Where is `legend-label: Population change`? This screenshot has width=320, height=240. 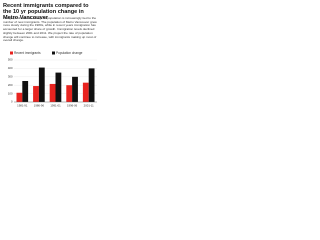 legend-label: Population change is located at coordinates (69, 53).